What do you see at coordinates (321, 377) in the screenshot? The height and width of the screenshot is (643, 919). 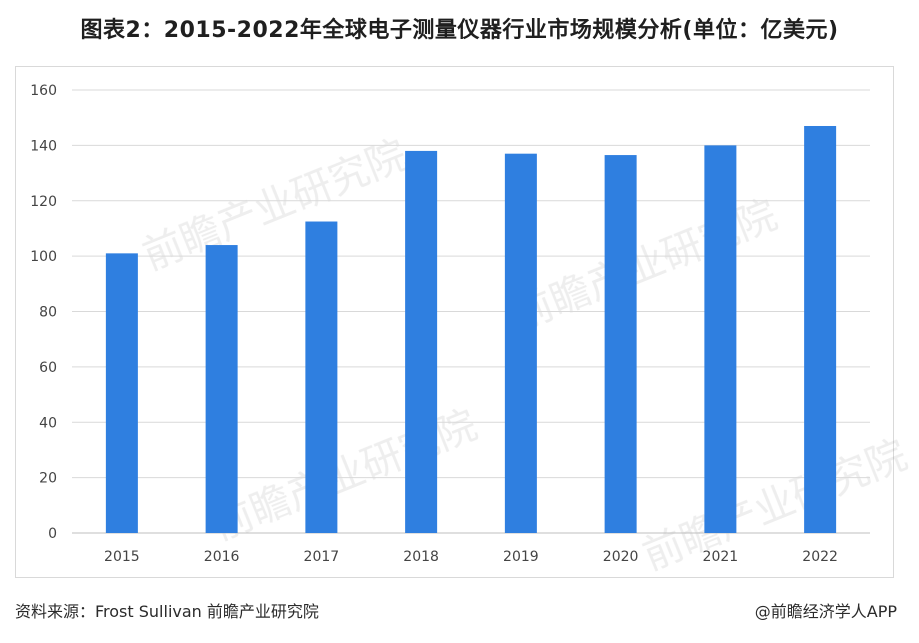 I see `bar-2017` at bounding box center [321, 377].